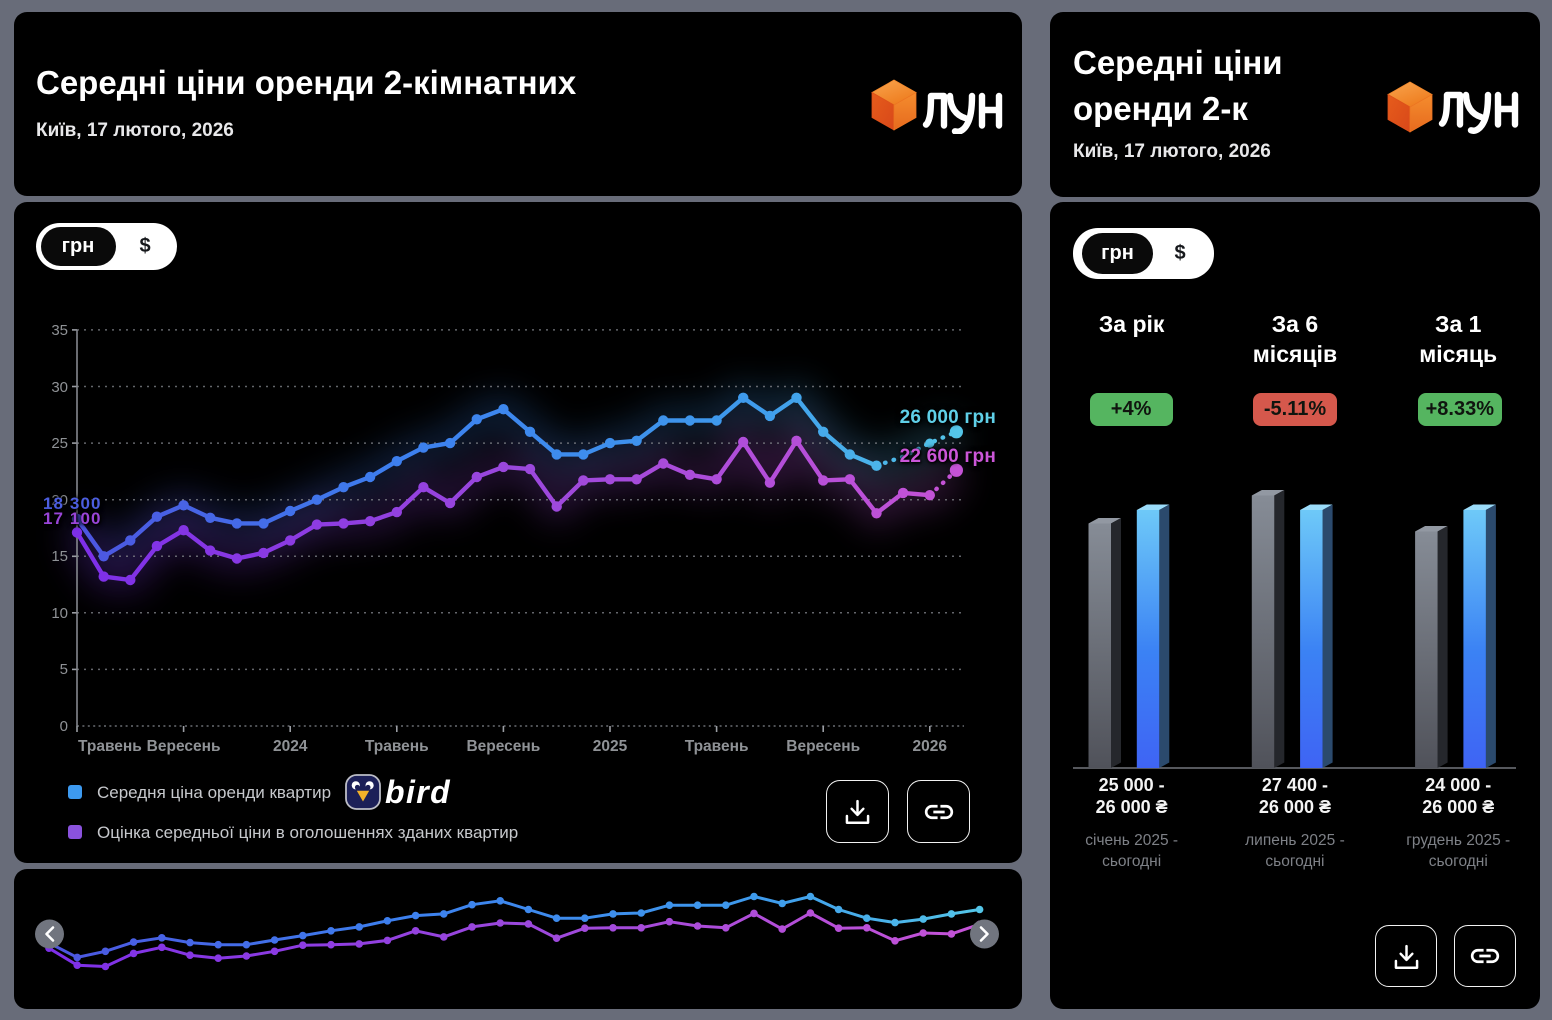 Image resolution: width=1552 pixels, height=1020 pixels. Describe the element at coordinates (930, 746) in the screenshot. I see `svg-text: 2026` at that location.